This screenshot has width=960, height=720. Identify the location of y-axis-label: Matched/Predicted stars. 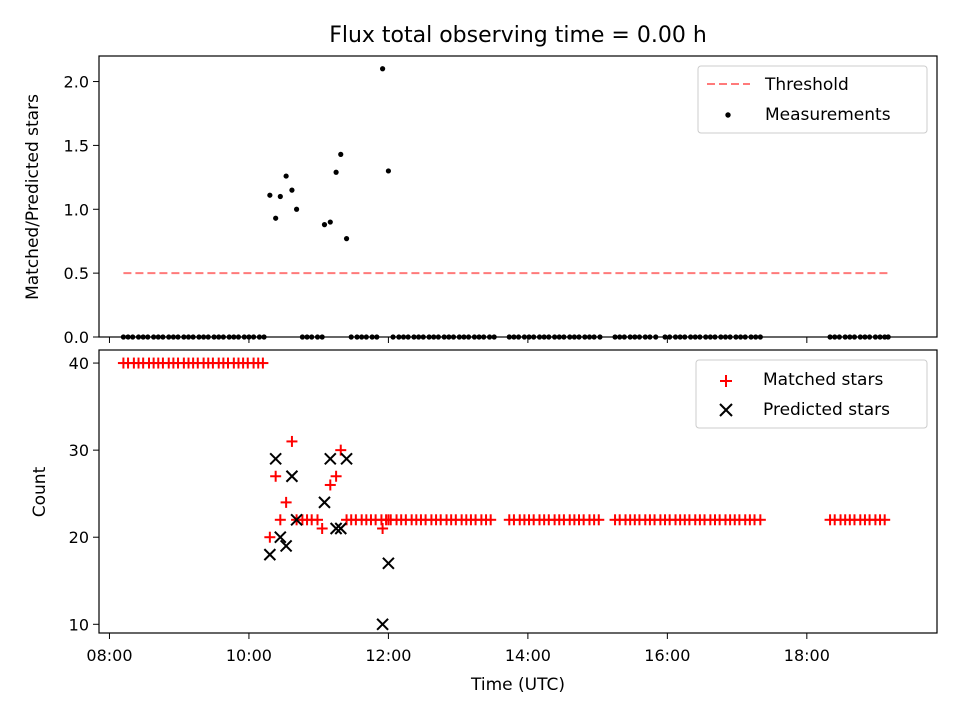
(33, 197).